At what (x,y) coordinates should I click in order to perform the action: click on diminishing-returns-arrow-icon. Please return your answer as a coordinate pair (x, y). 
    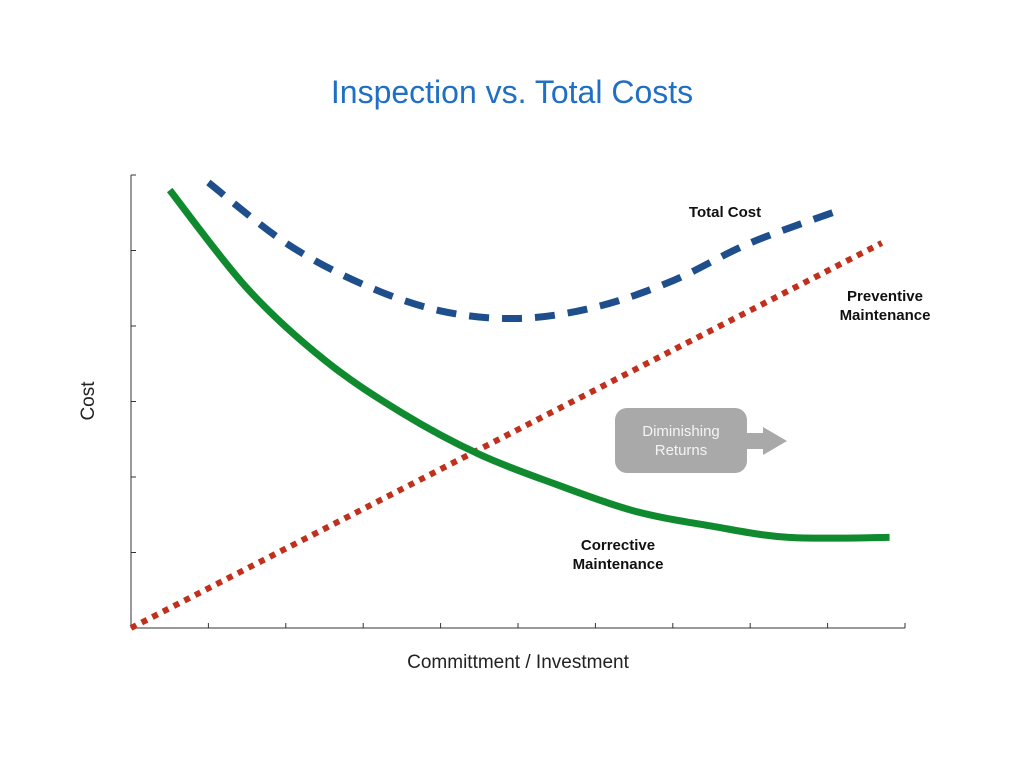
    Looking at the image, I should click on (767, 441).